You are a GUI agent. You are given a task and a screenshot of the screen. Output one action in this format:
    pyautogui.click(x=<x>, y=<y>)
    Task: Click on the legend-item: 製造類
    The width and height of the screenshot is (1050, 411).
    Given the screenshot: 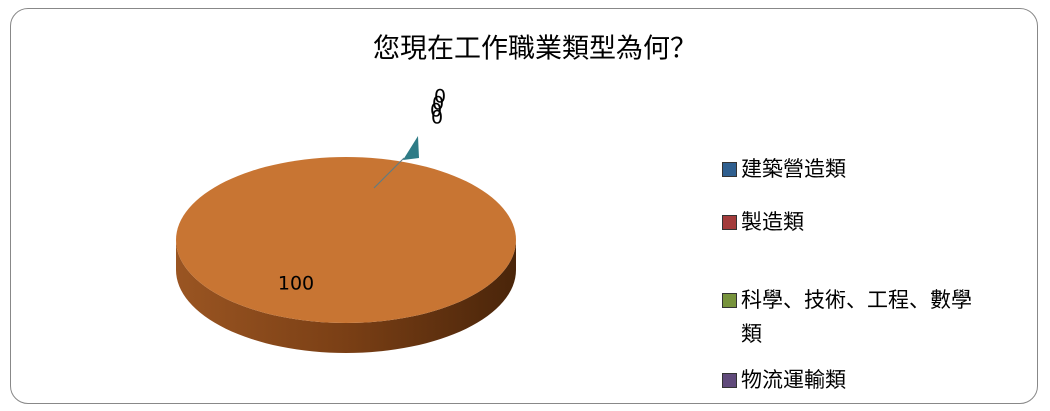 What is the action you would take?
    pyautogui.click(x=882, y=222)
    